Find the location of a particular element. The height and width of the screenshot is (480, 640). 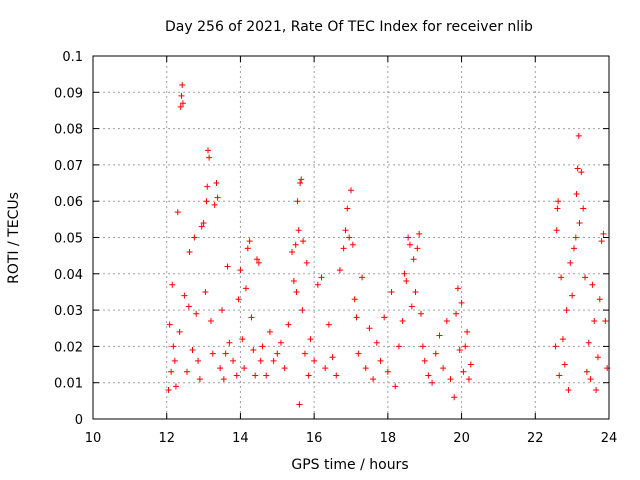

x-tick-label: 20 is located at coordinates (461, 438).